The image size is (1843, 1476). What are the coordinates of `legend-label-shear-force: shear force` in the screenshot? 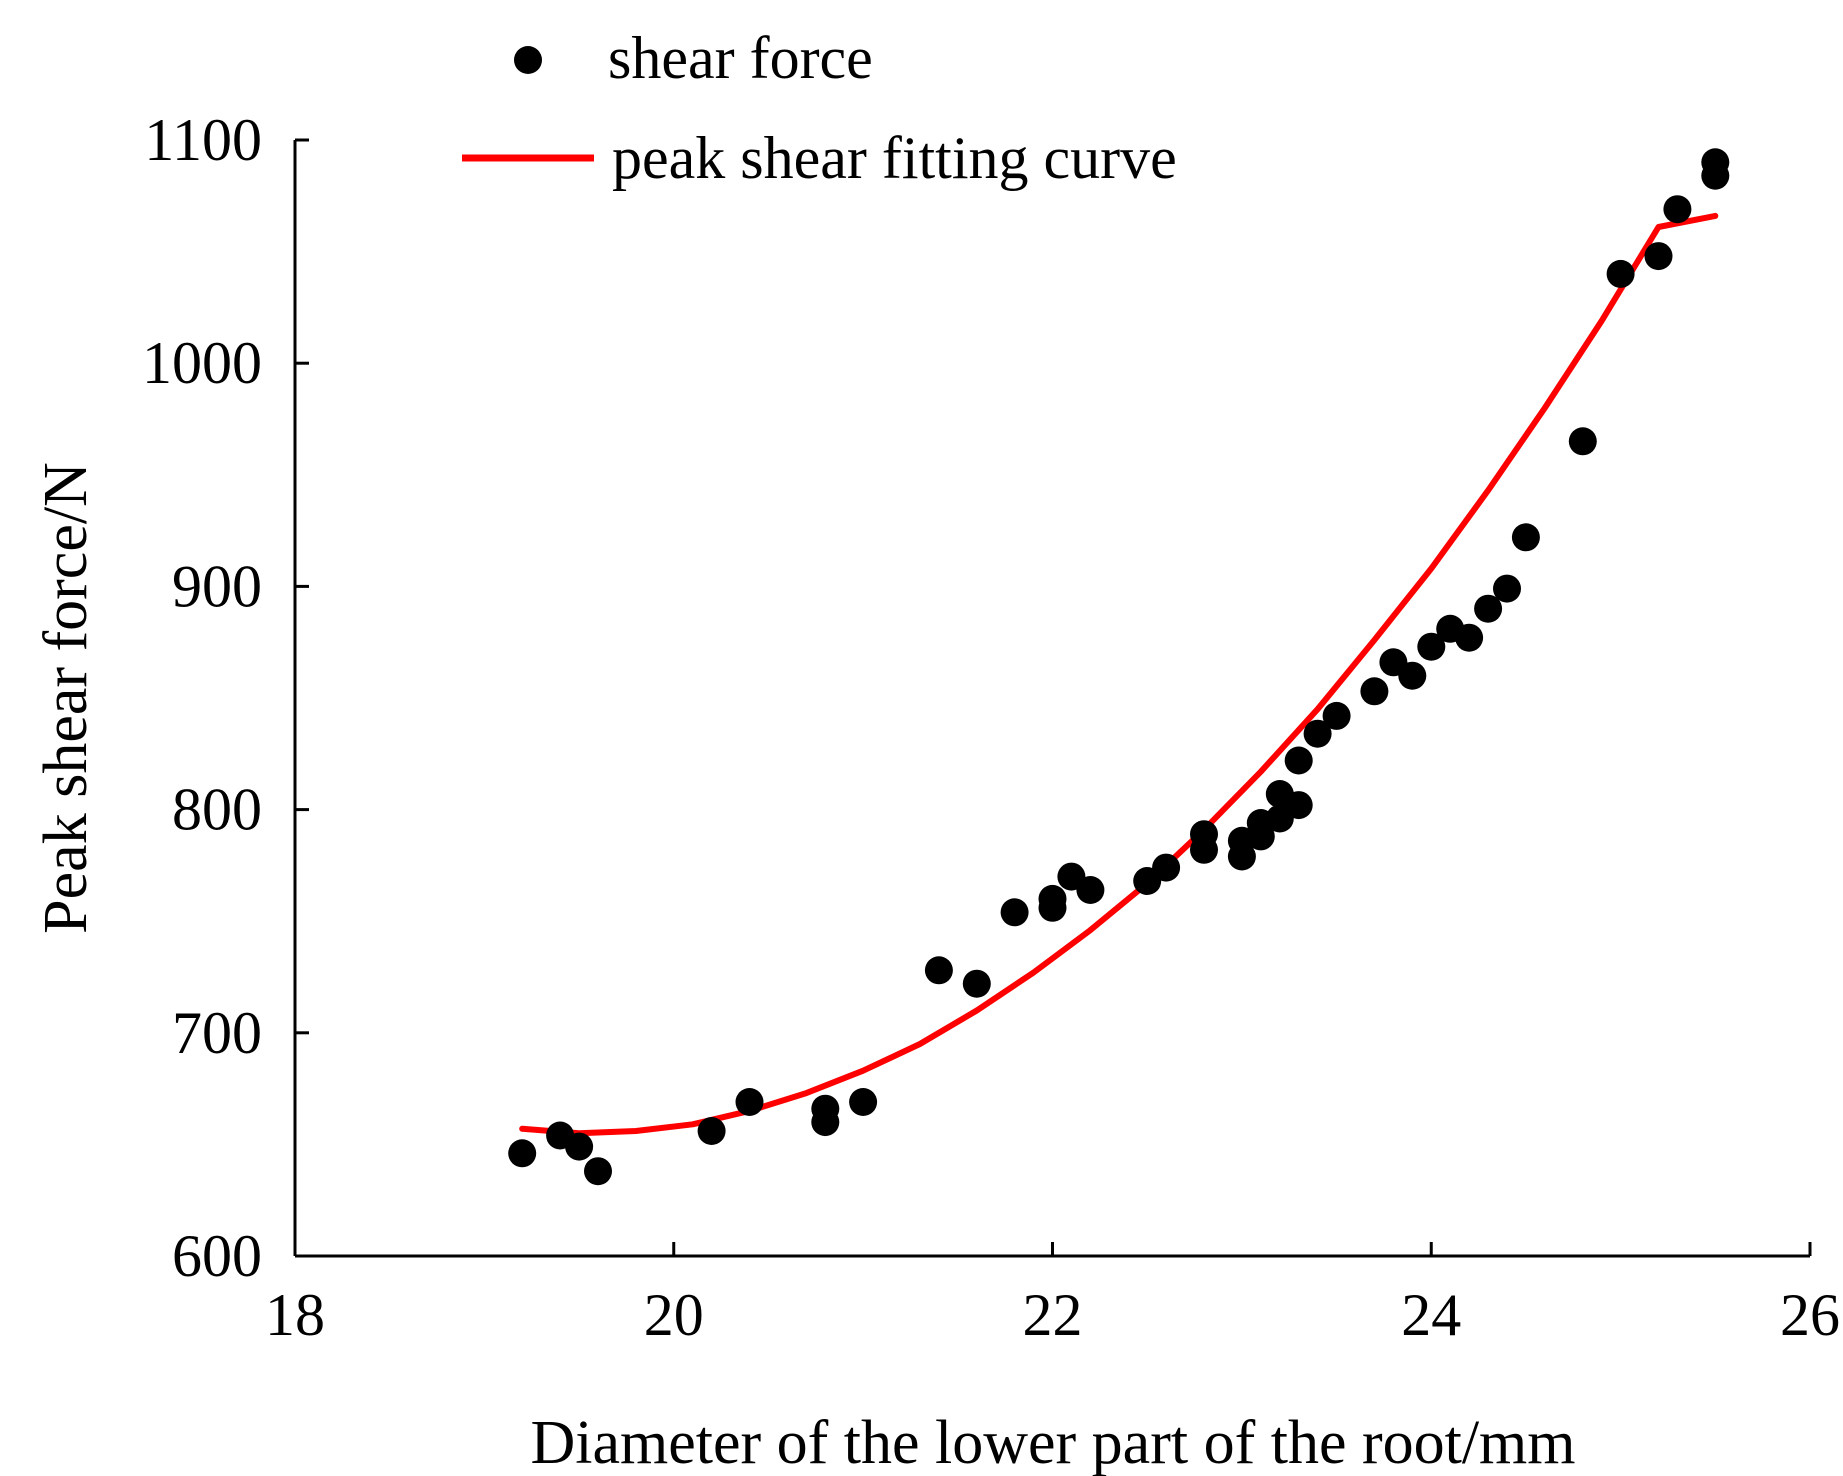 It's located at (740, 58).